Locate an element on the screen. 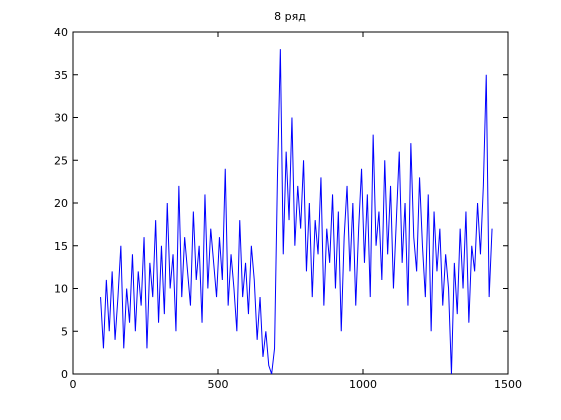 The height and width of the screenshot is (420, 561). y-tick-label: 40 is located at coordinates (61, 32).